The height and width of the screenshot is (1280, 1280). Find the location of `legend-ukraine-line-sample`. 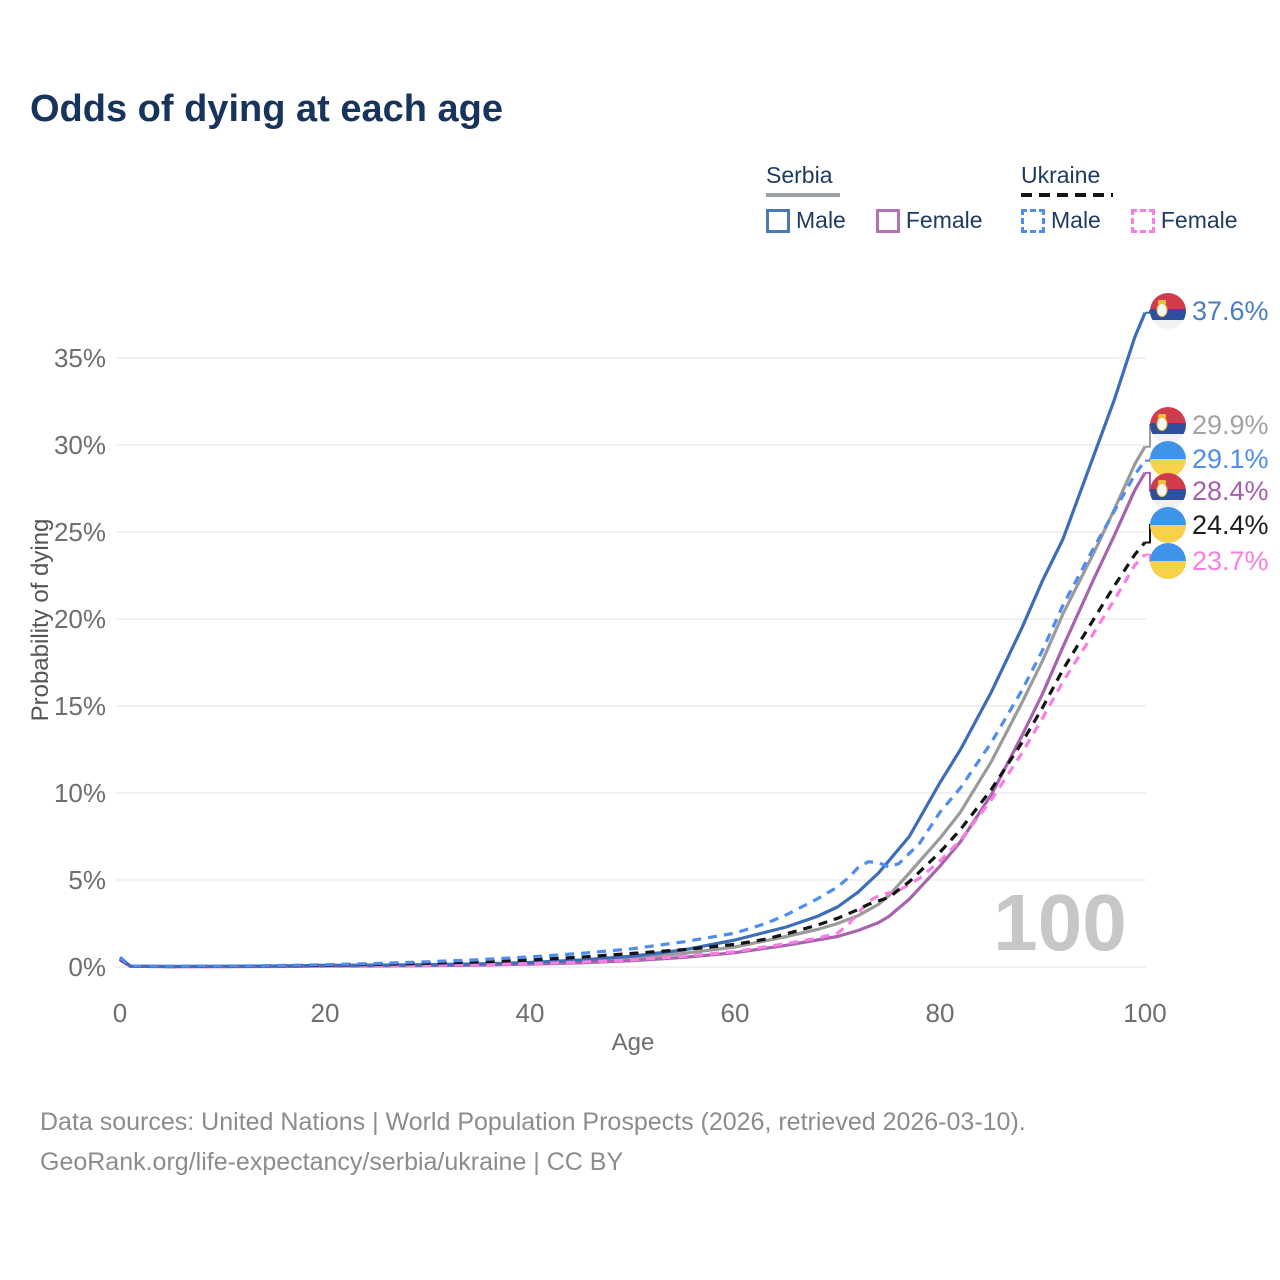

legend-ukraine-line-sample is located at coordinates (1067, 195).